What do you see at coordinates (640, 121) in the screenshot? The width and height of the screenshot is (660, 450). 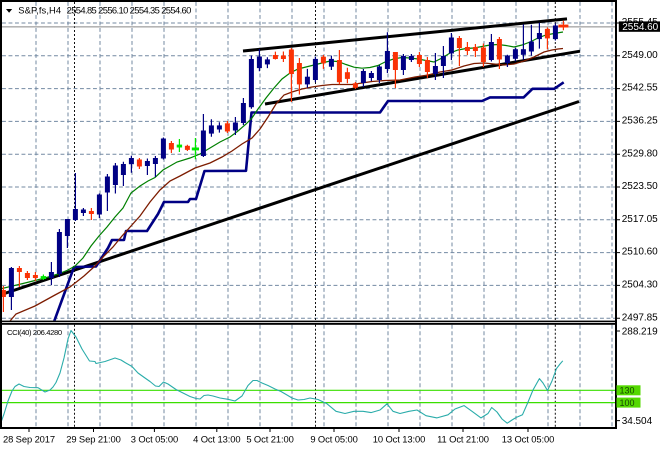 I see `svg-text: 2536.25` at bounding box center [640, 121].